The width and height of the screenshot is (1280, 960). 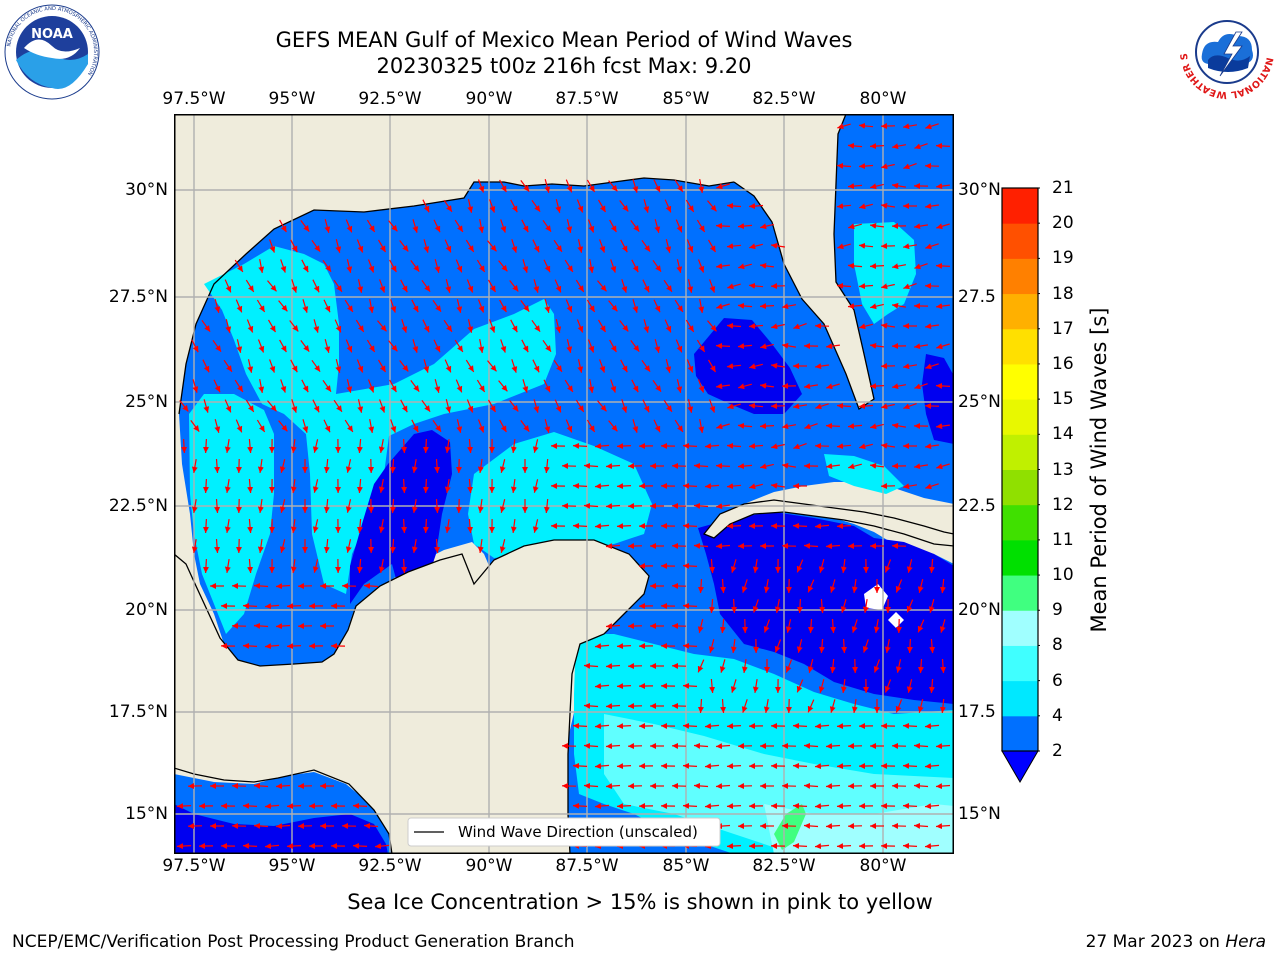 What do you see at coordinates (412, 696) in the screenshot?
I see `yucatan-peninsula` at bounding box center [412, 696].